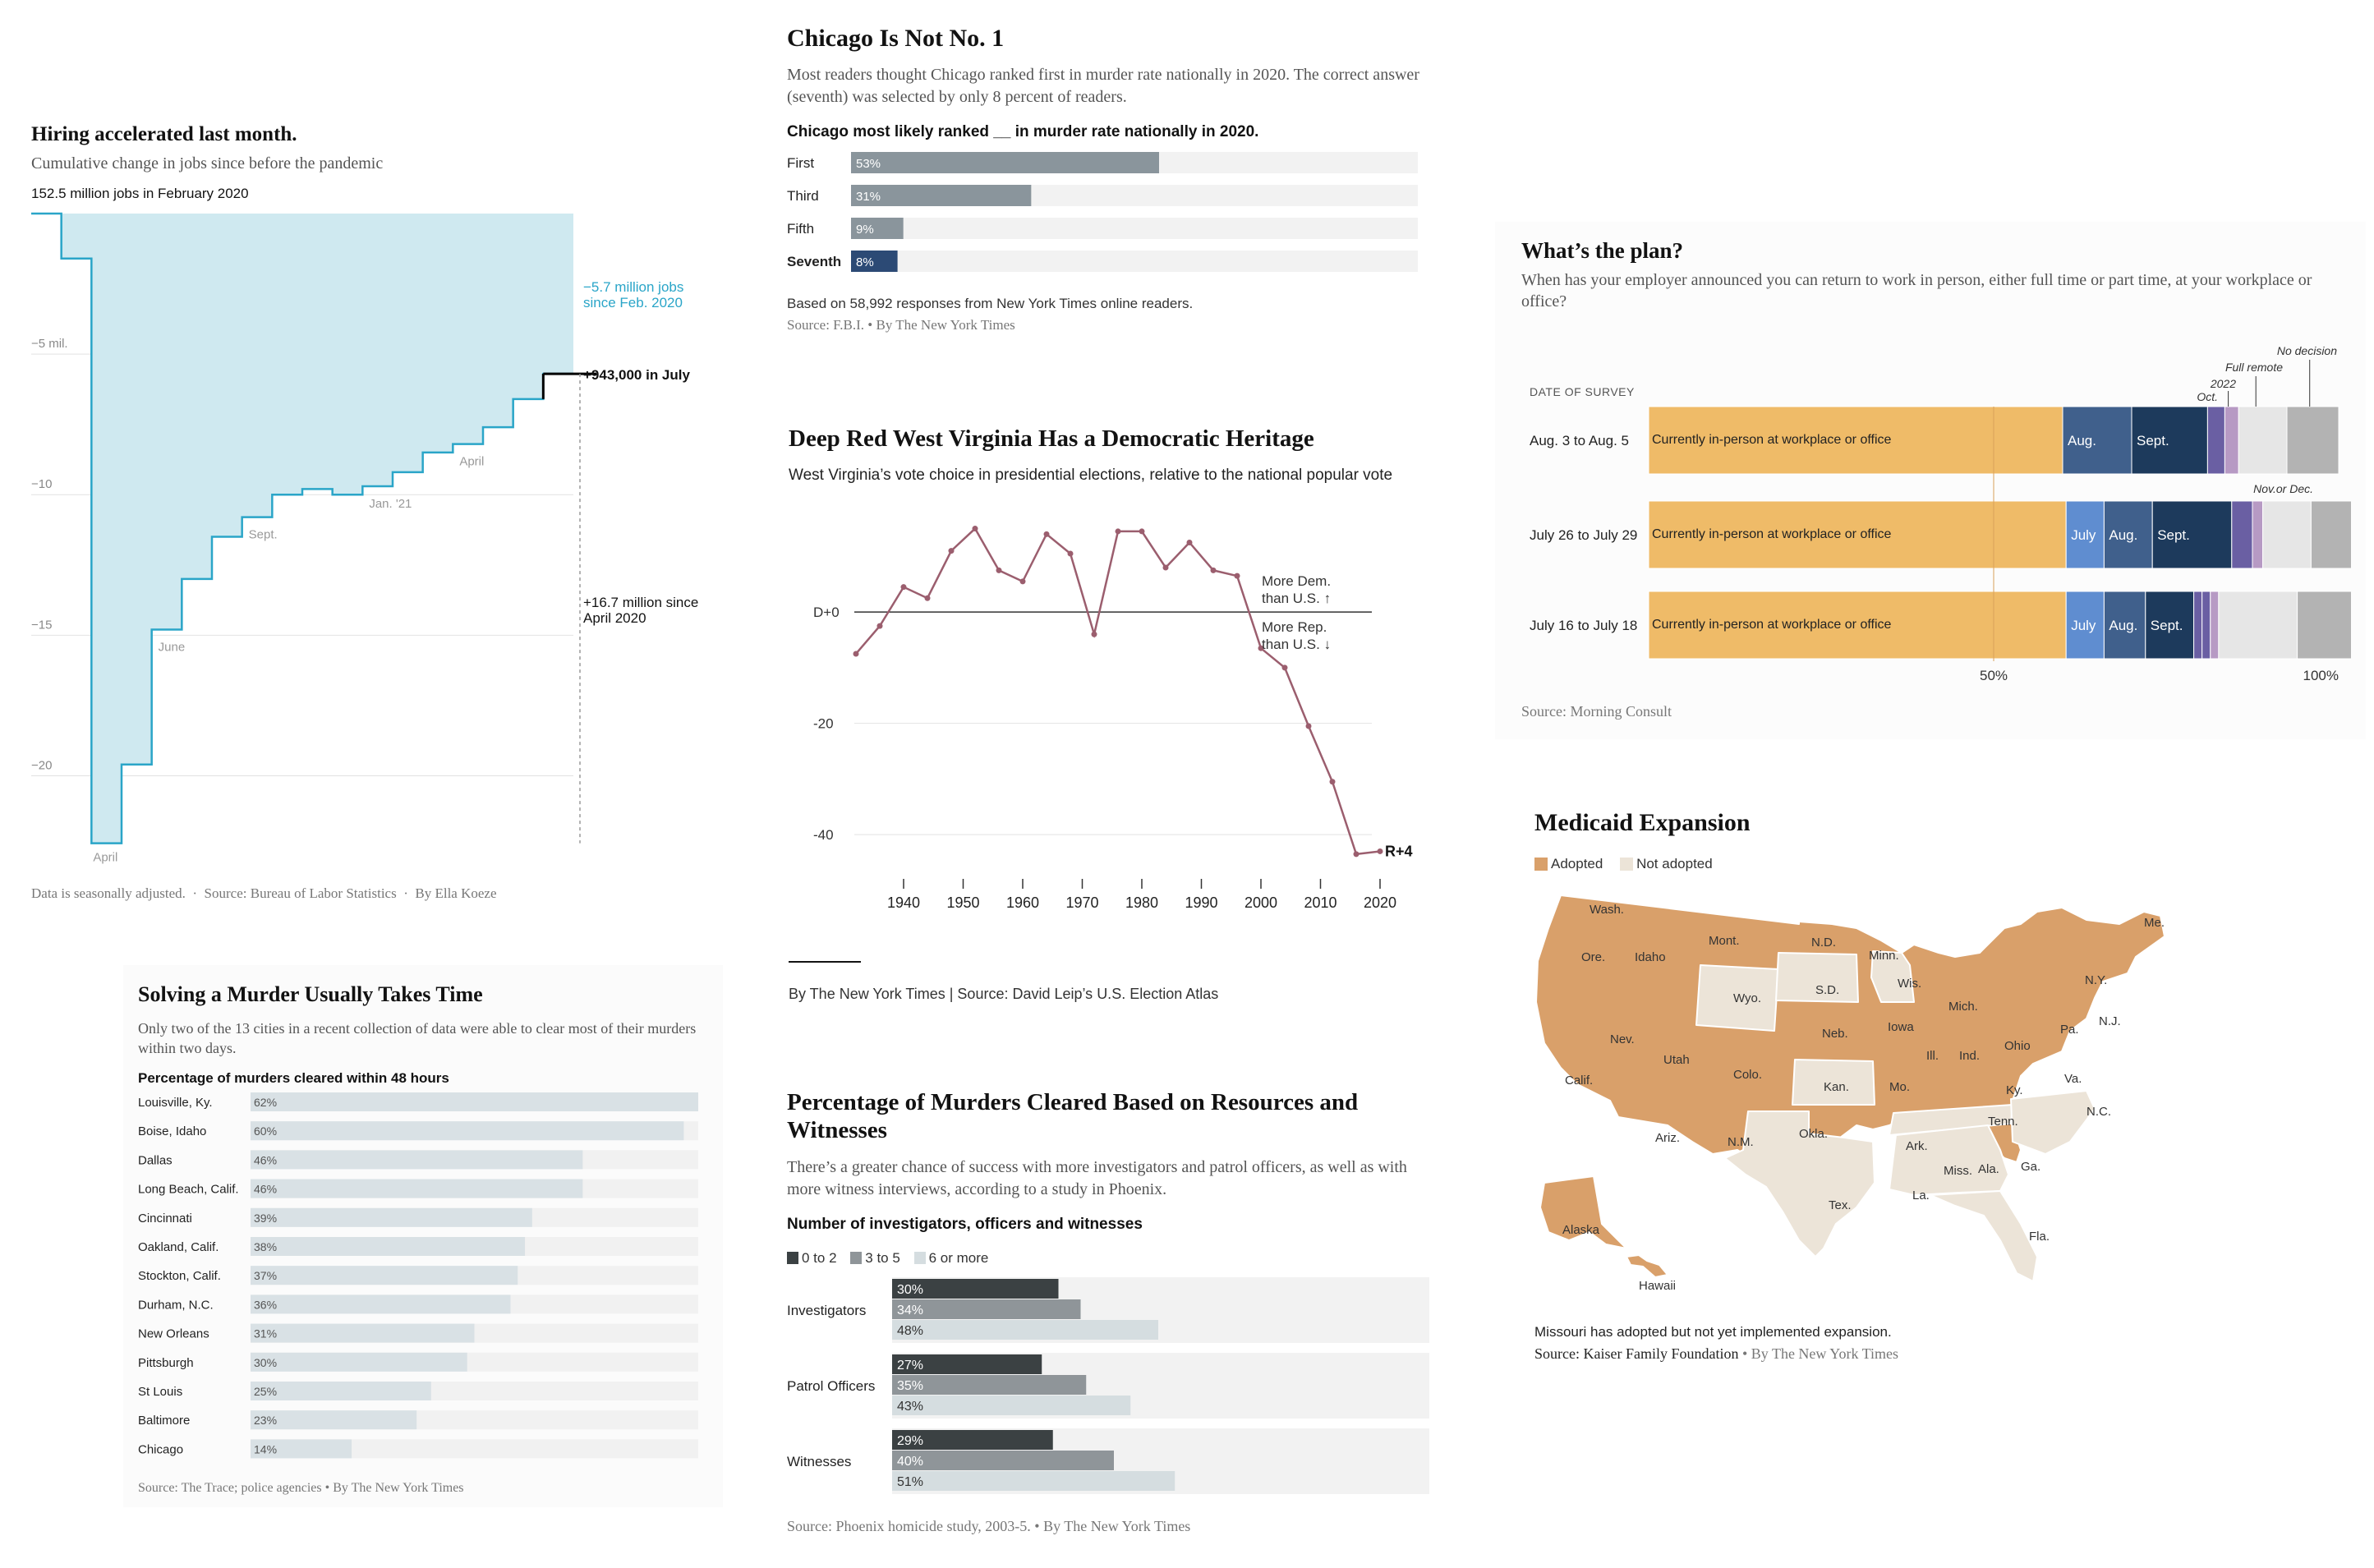 Image resolution: width=2374 pixels, height=1568 pixels. What do you see at coordinates (2154, 923) in the screenshot?
I see `state-label-me: Me.` at bounding box center [2154, 923].